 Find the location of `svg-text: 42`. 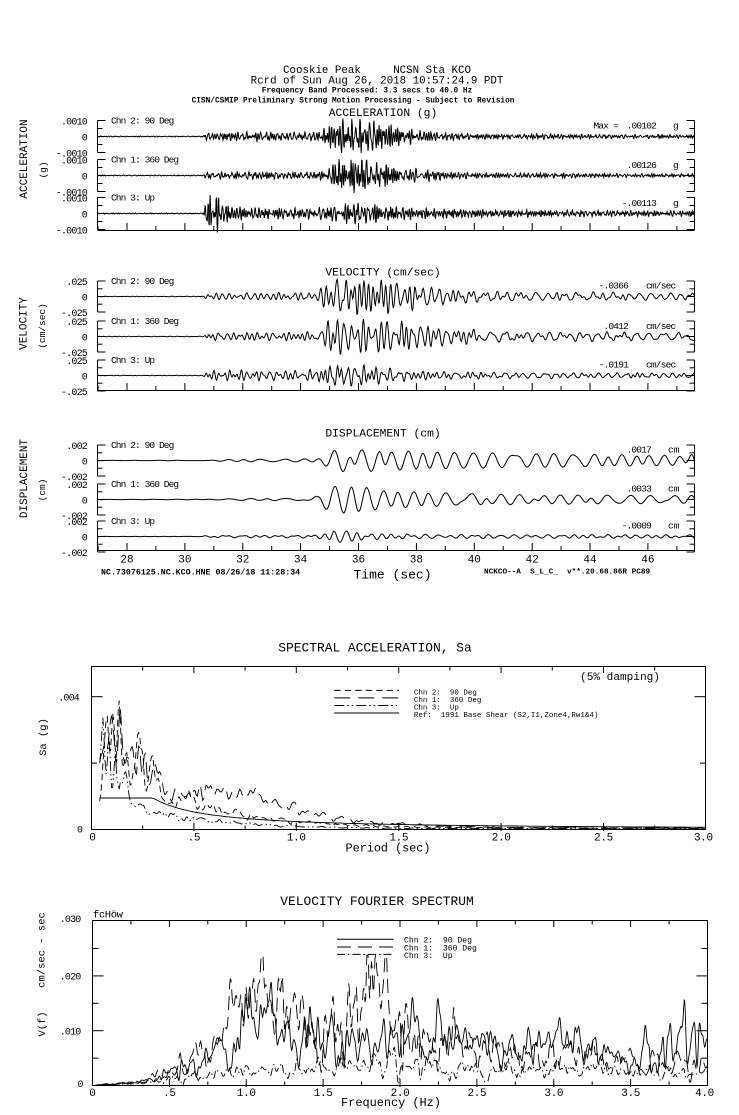

svg-text: 42 is located at coordinates (532, 561).